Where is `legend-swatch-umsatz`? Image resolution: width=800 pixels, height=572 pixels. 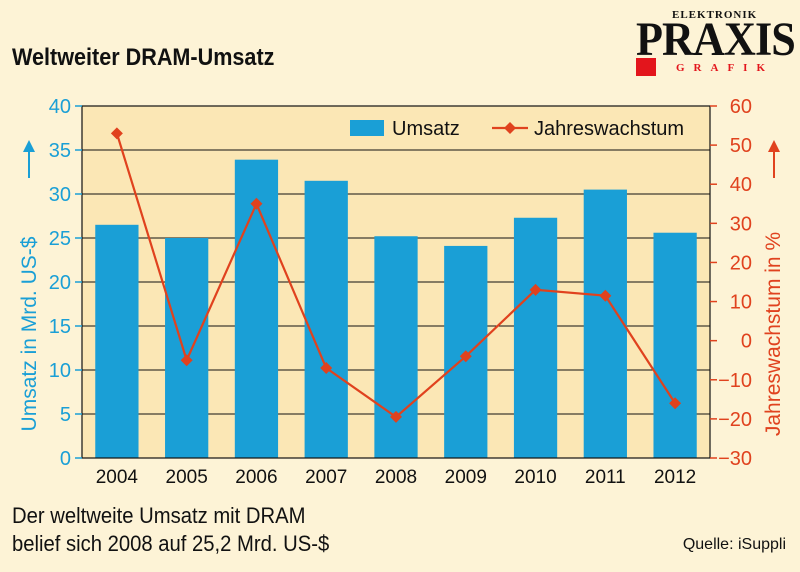 legend-swatch-umsatz is located at coordinates (367, 128).